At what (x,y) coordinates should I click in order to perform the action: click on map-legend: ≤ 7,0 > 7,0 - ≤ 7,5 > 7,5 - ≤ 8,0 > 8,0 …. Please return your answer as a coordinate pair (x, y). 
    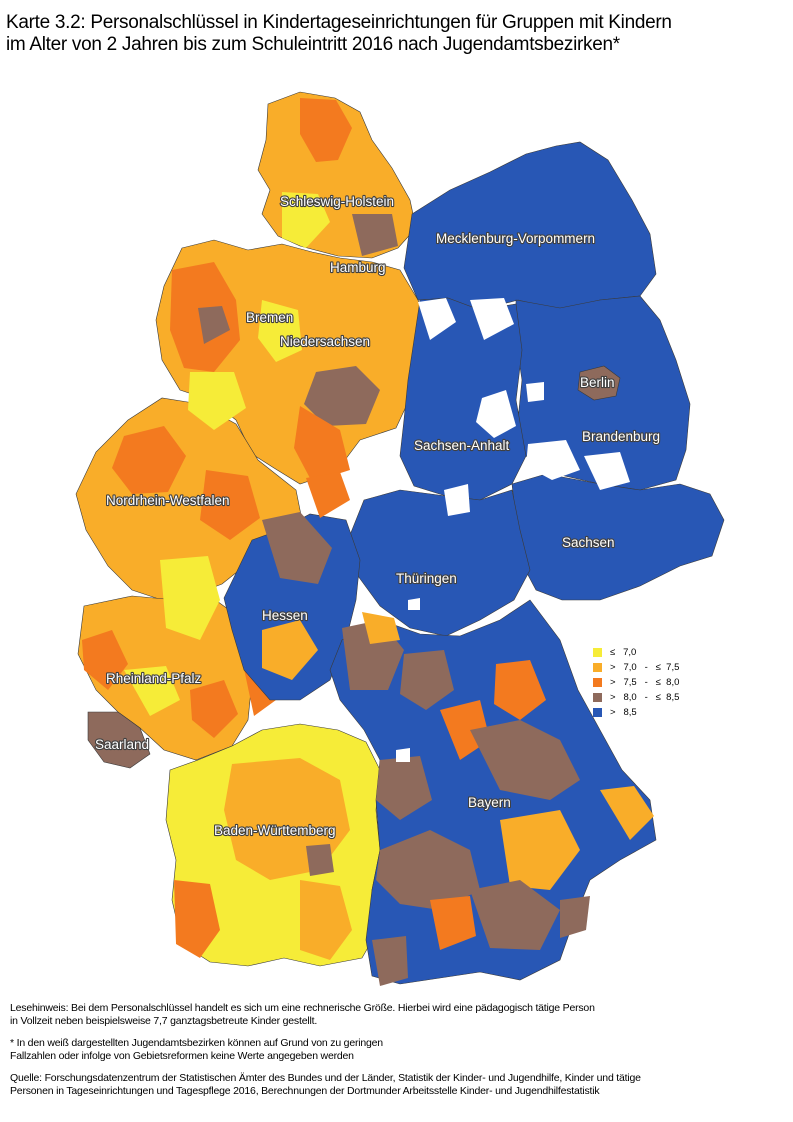
    Looking at the image, I should click on (668, 683).